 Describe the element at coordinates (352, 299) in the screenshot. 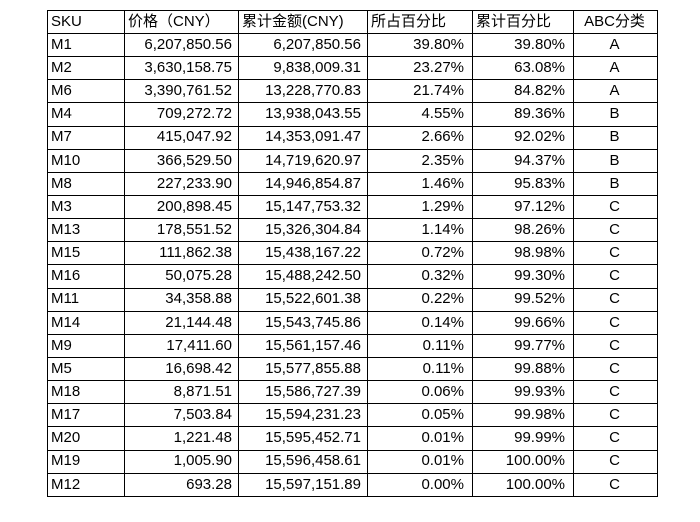

I see `table-row: M11 34,358.88 15,522,601.38 0.22% 99.52% C` at that location.